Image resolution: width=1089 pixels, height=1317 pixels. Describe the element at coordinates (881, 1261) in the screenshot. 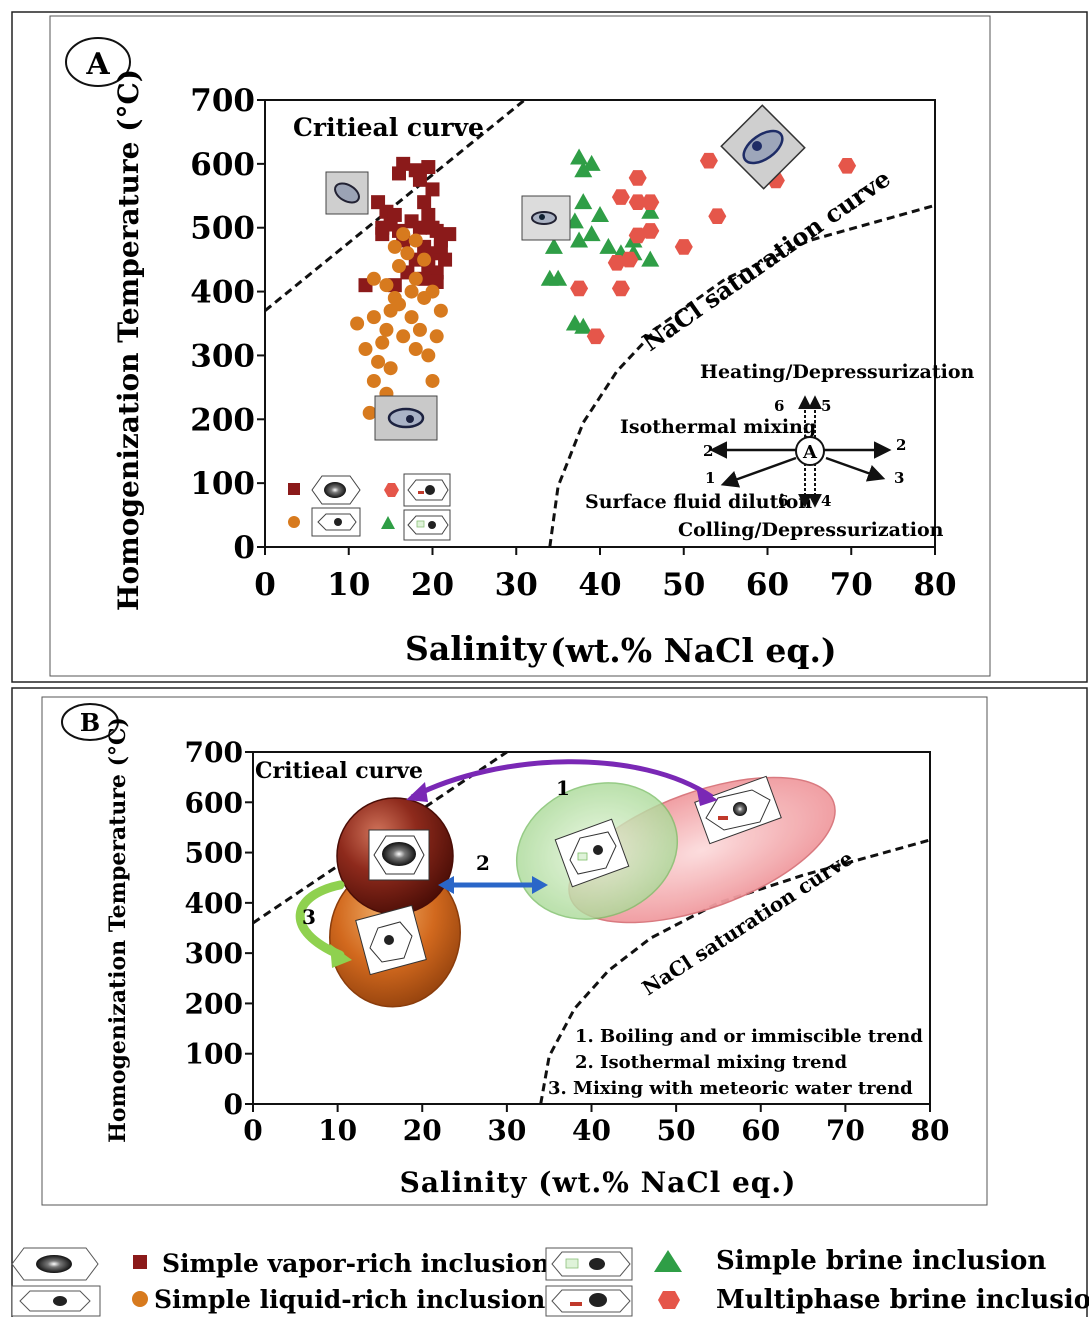

I see `legend-simple-brine-label: Simple brine inclusion` at that location.